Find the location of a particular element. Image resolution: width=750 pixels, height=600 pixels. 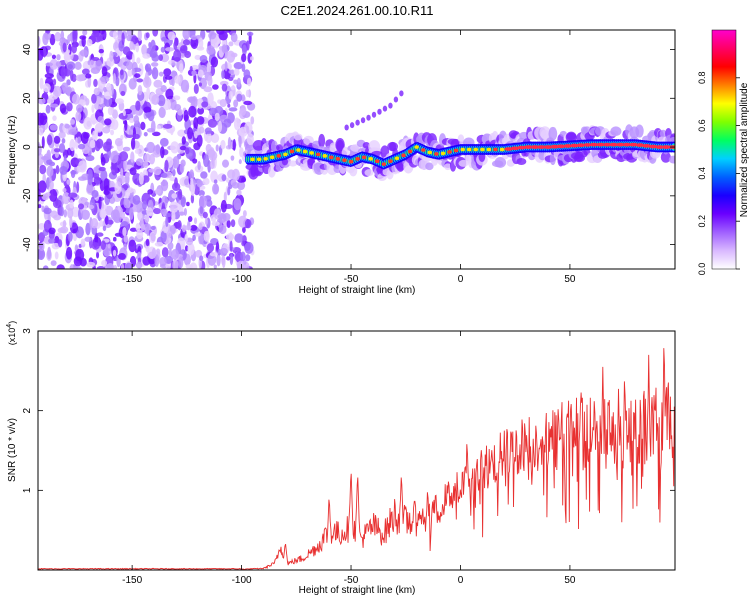

snr-x-tick-label: 0 is located at coordinates (461, 580).